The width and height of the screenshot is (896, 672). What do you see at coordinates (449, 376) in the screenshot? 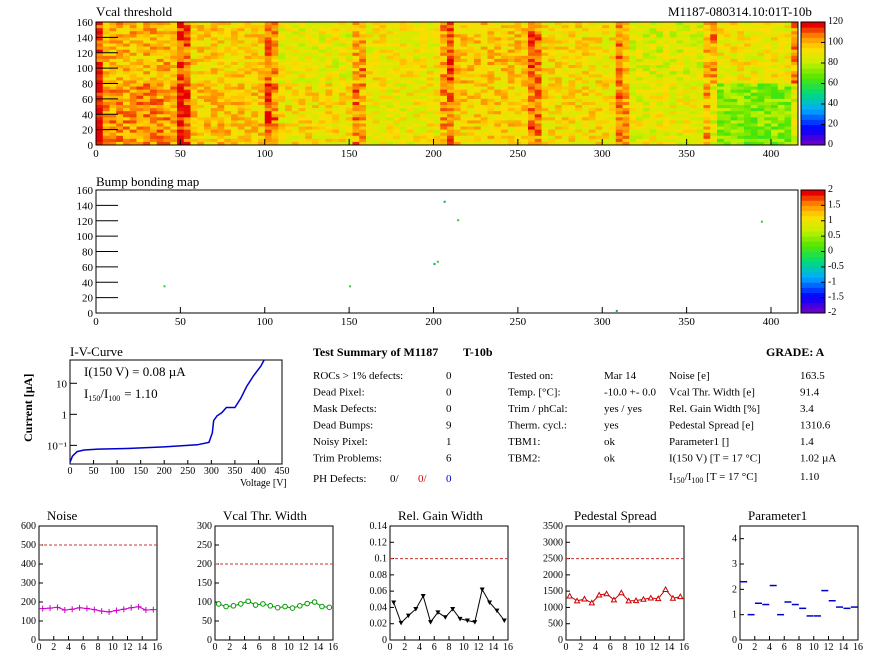
I see `summary-left-value: 0` at bounding box center [449, 376].